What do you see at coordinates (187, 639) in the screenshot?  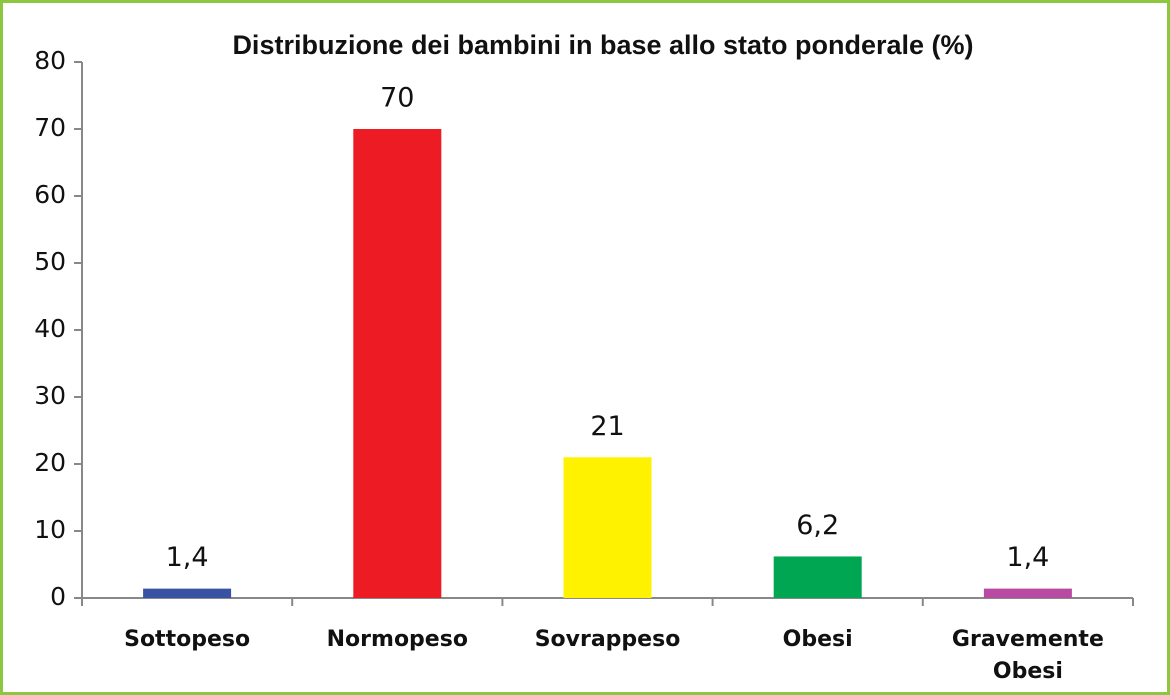 I see `x-tick-label: Sottopeso` at bounding box center [187, 639].